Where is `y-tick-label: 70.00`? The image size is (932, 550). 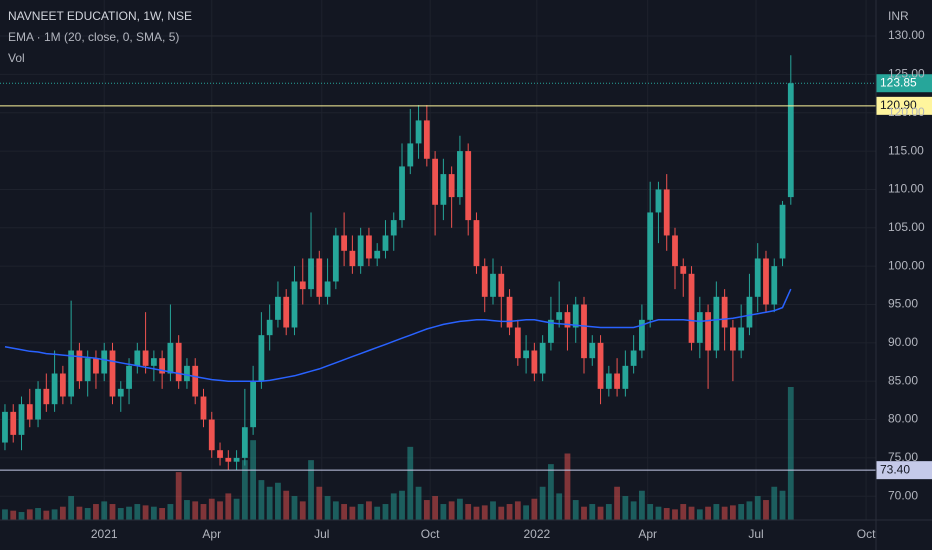 y-tick-label: 70.00 is located at coordinates (903, 495).